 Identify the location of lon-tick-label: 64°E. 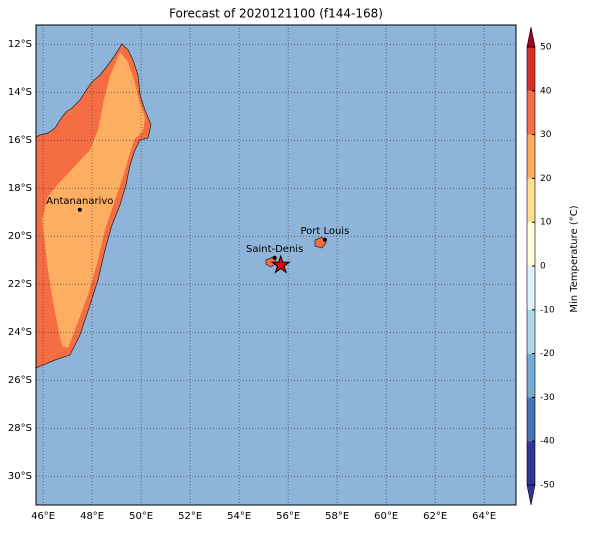
(484, 516).